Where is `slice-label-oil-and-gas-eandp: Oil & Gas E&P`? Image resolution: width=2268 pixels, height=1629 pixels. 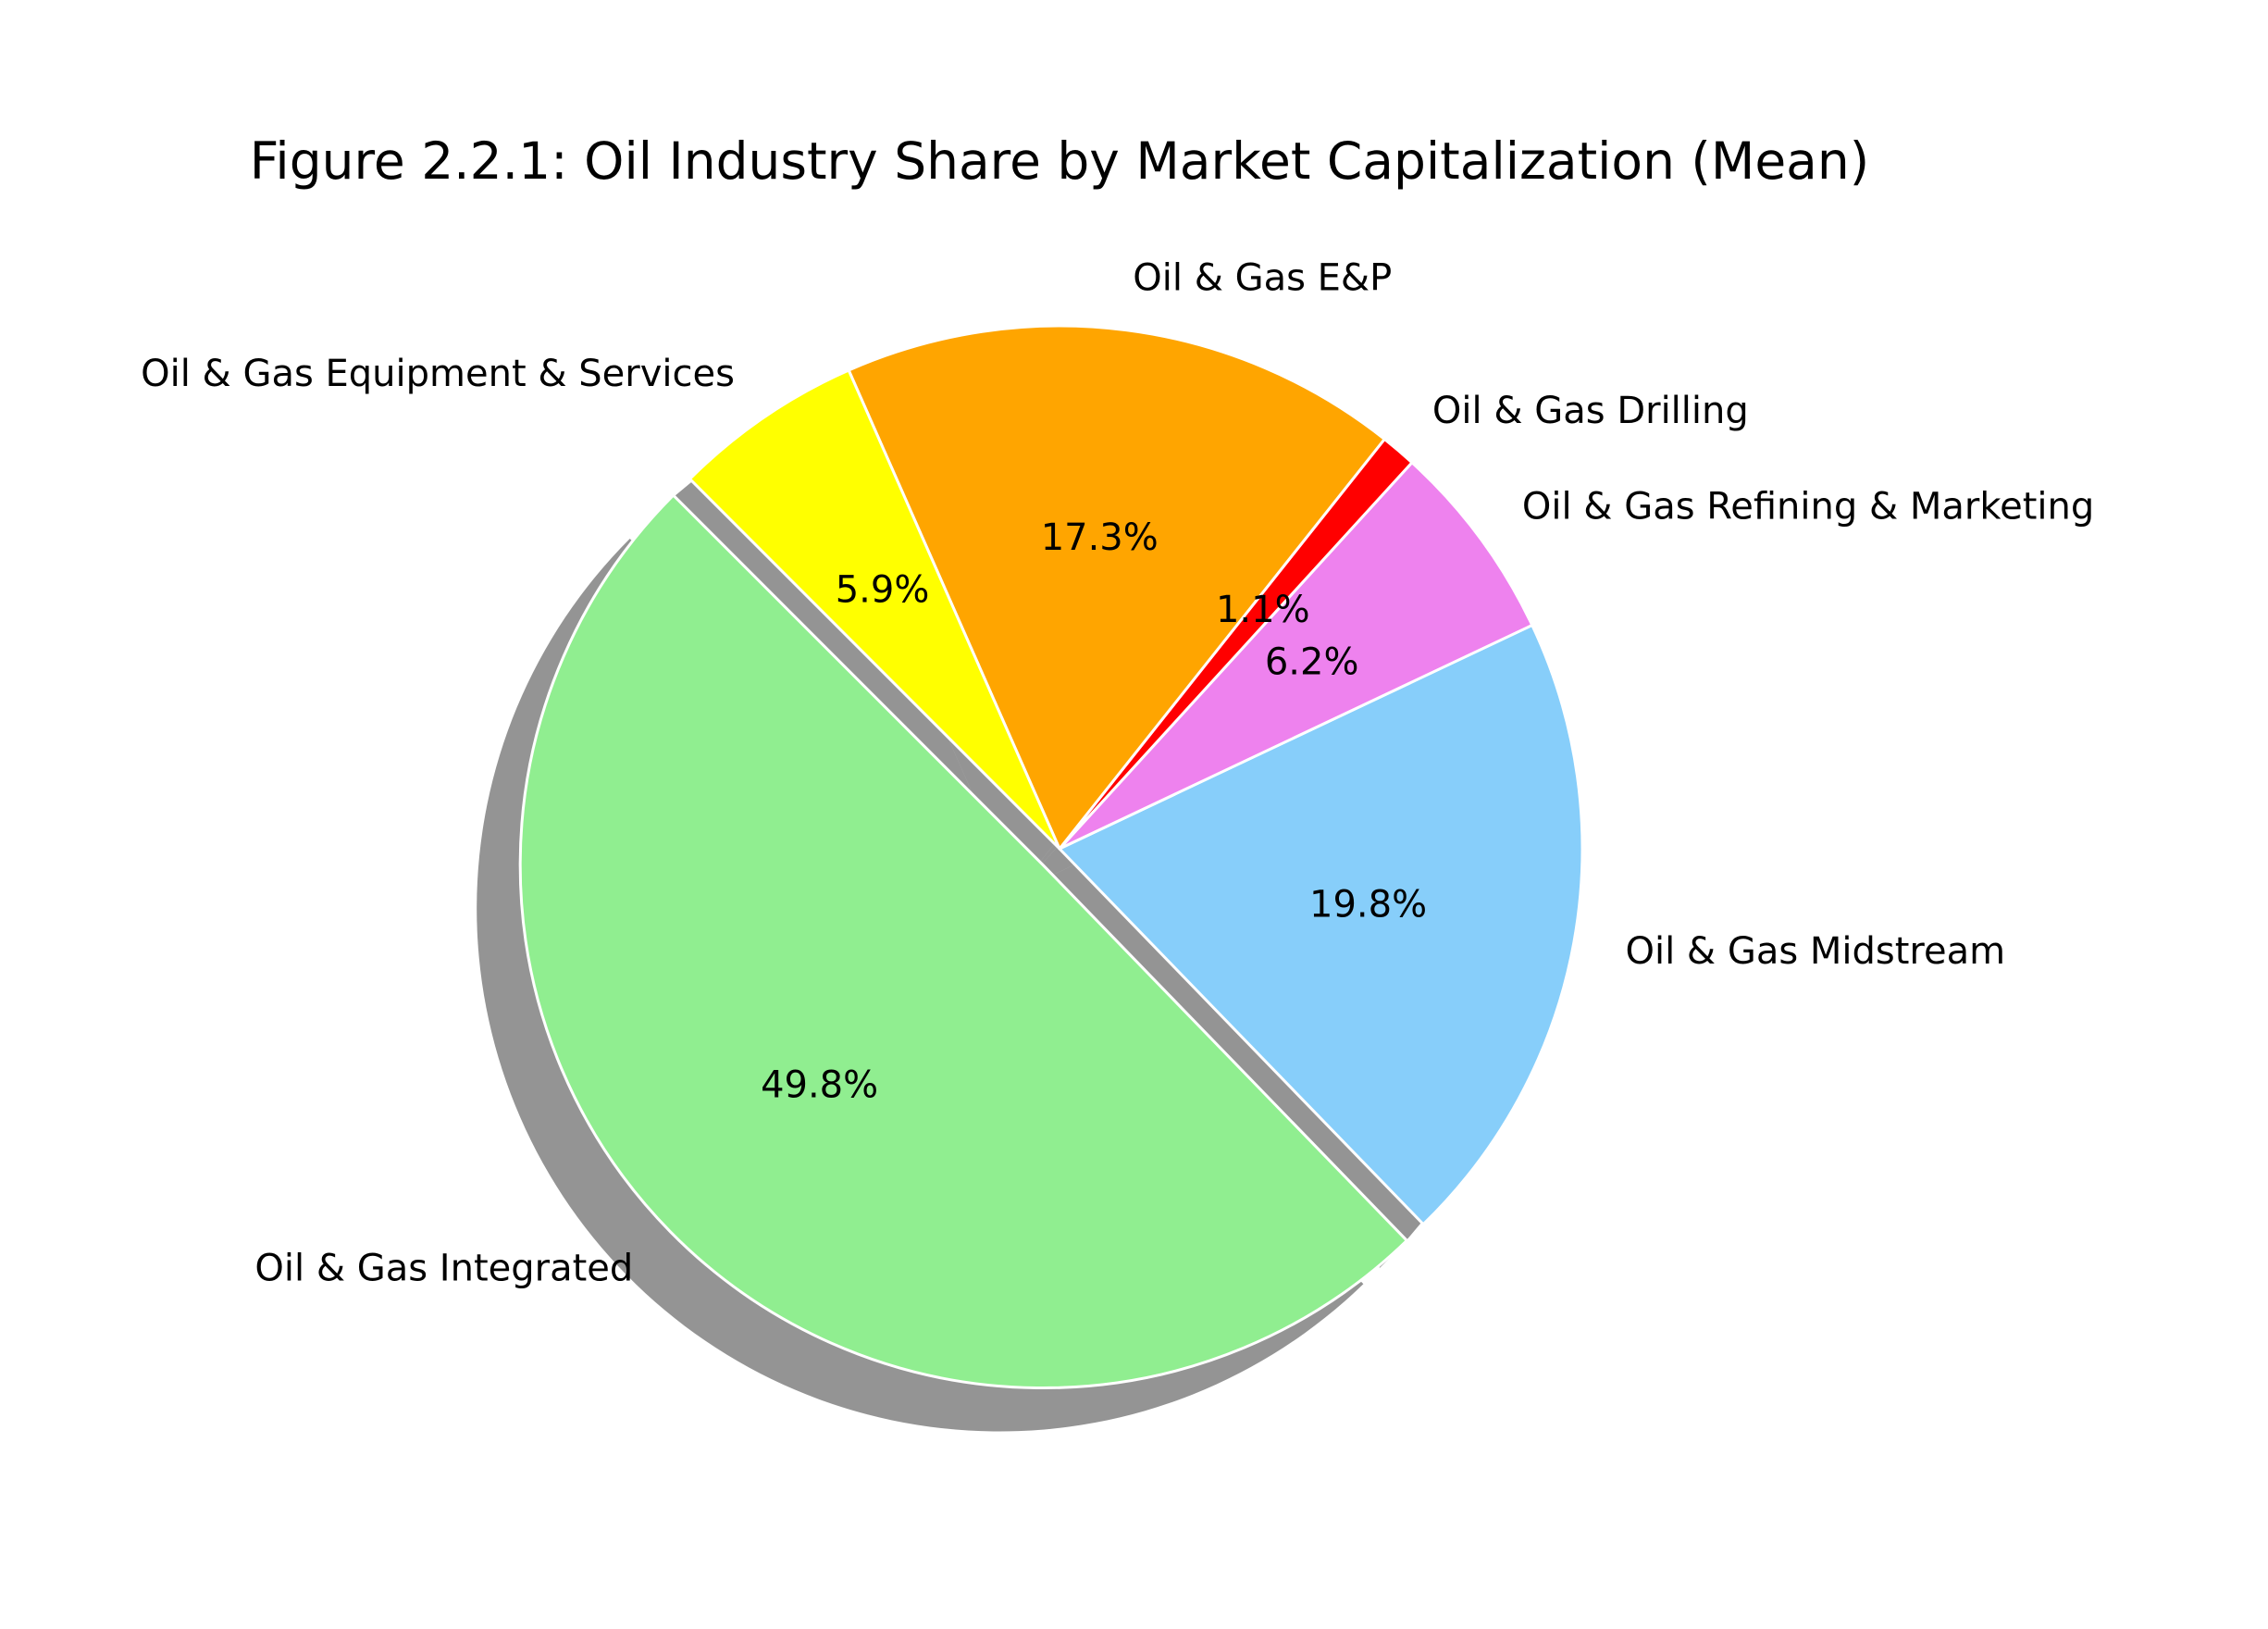 slice-label-oil-and-gas-eandp: Oil & Gas E&P is located at coordinates (1262, 278).